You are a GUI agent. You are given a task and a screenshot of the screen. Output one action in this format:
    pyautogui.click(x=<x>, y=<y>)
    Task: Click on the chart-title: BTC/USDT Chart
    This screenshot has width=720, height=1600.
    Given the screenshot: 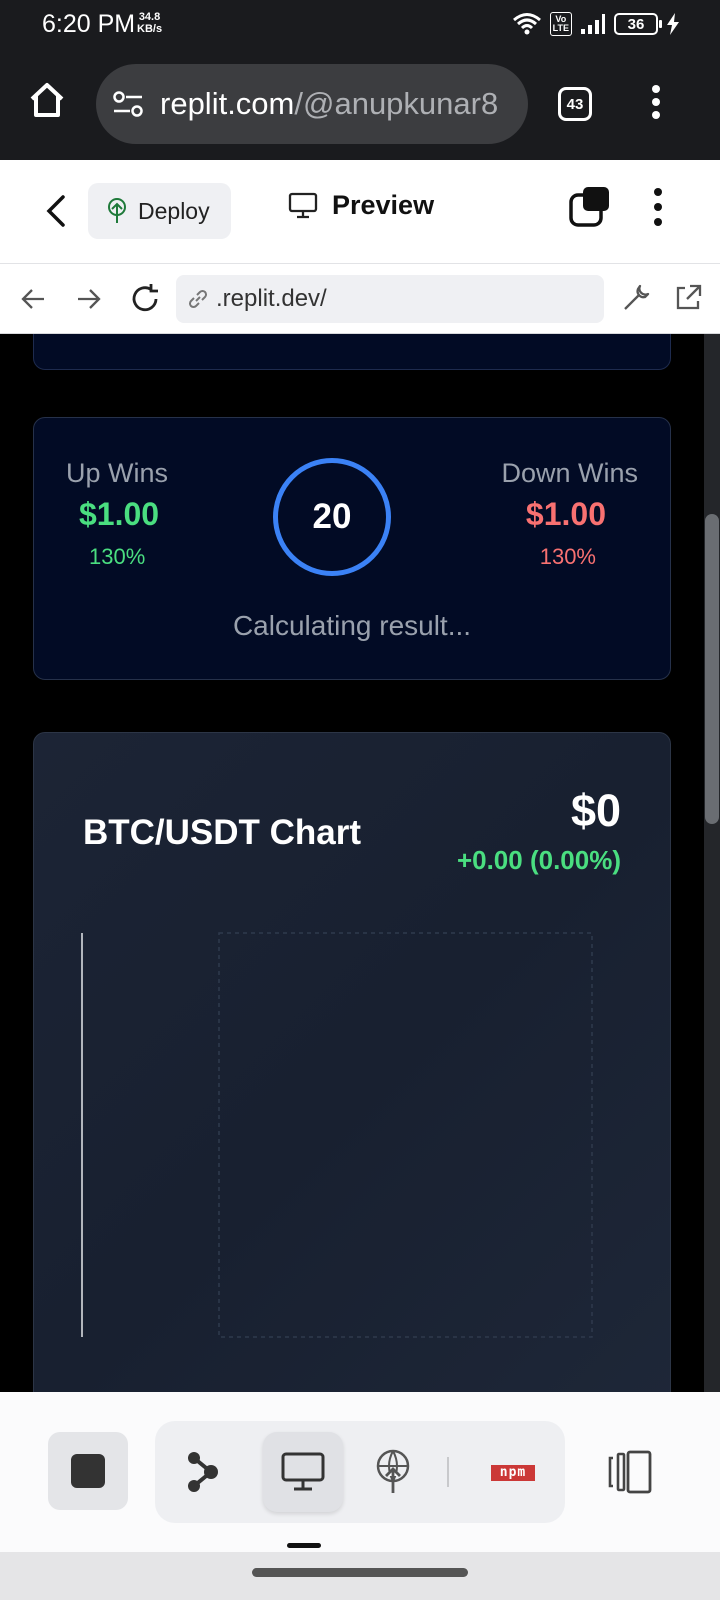 What is the action you would take?
    pyautogui.click(x=222, y=832)
    